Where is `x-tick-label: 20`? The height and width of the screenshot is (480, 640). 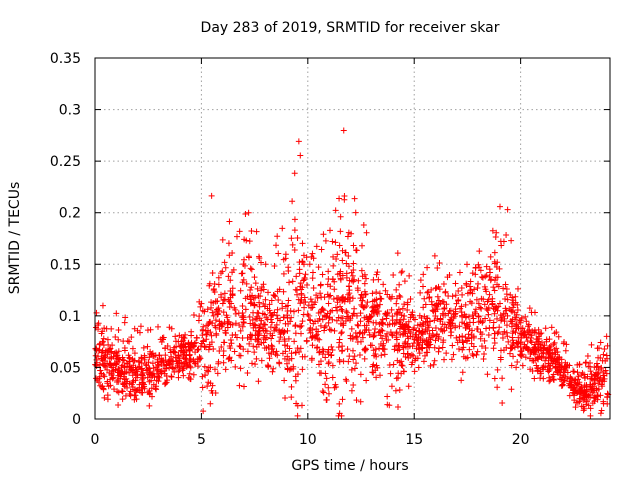
x-tick-label: 20 is located at coordinates (521, 440).